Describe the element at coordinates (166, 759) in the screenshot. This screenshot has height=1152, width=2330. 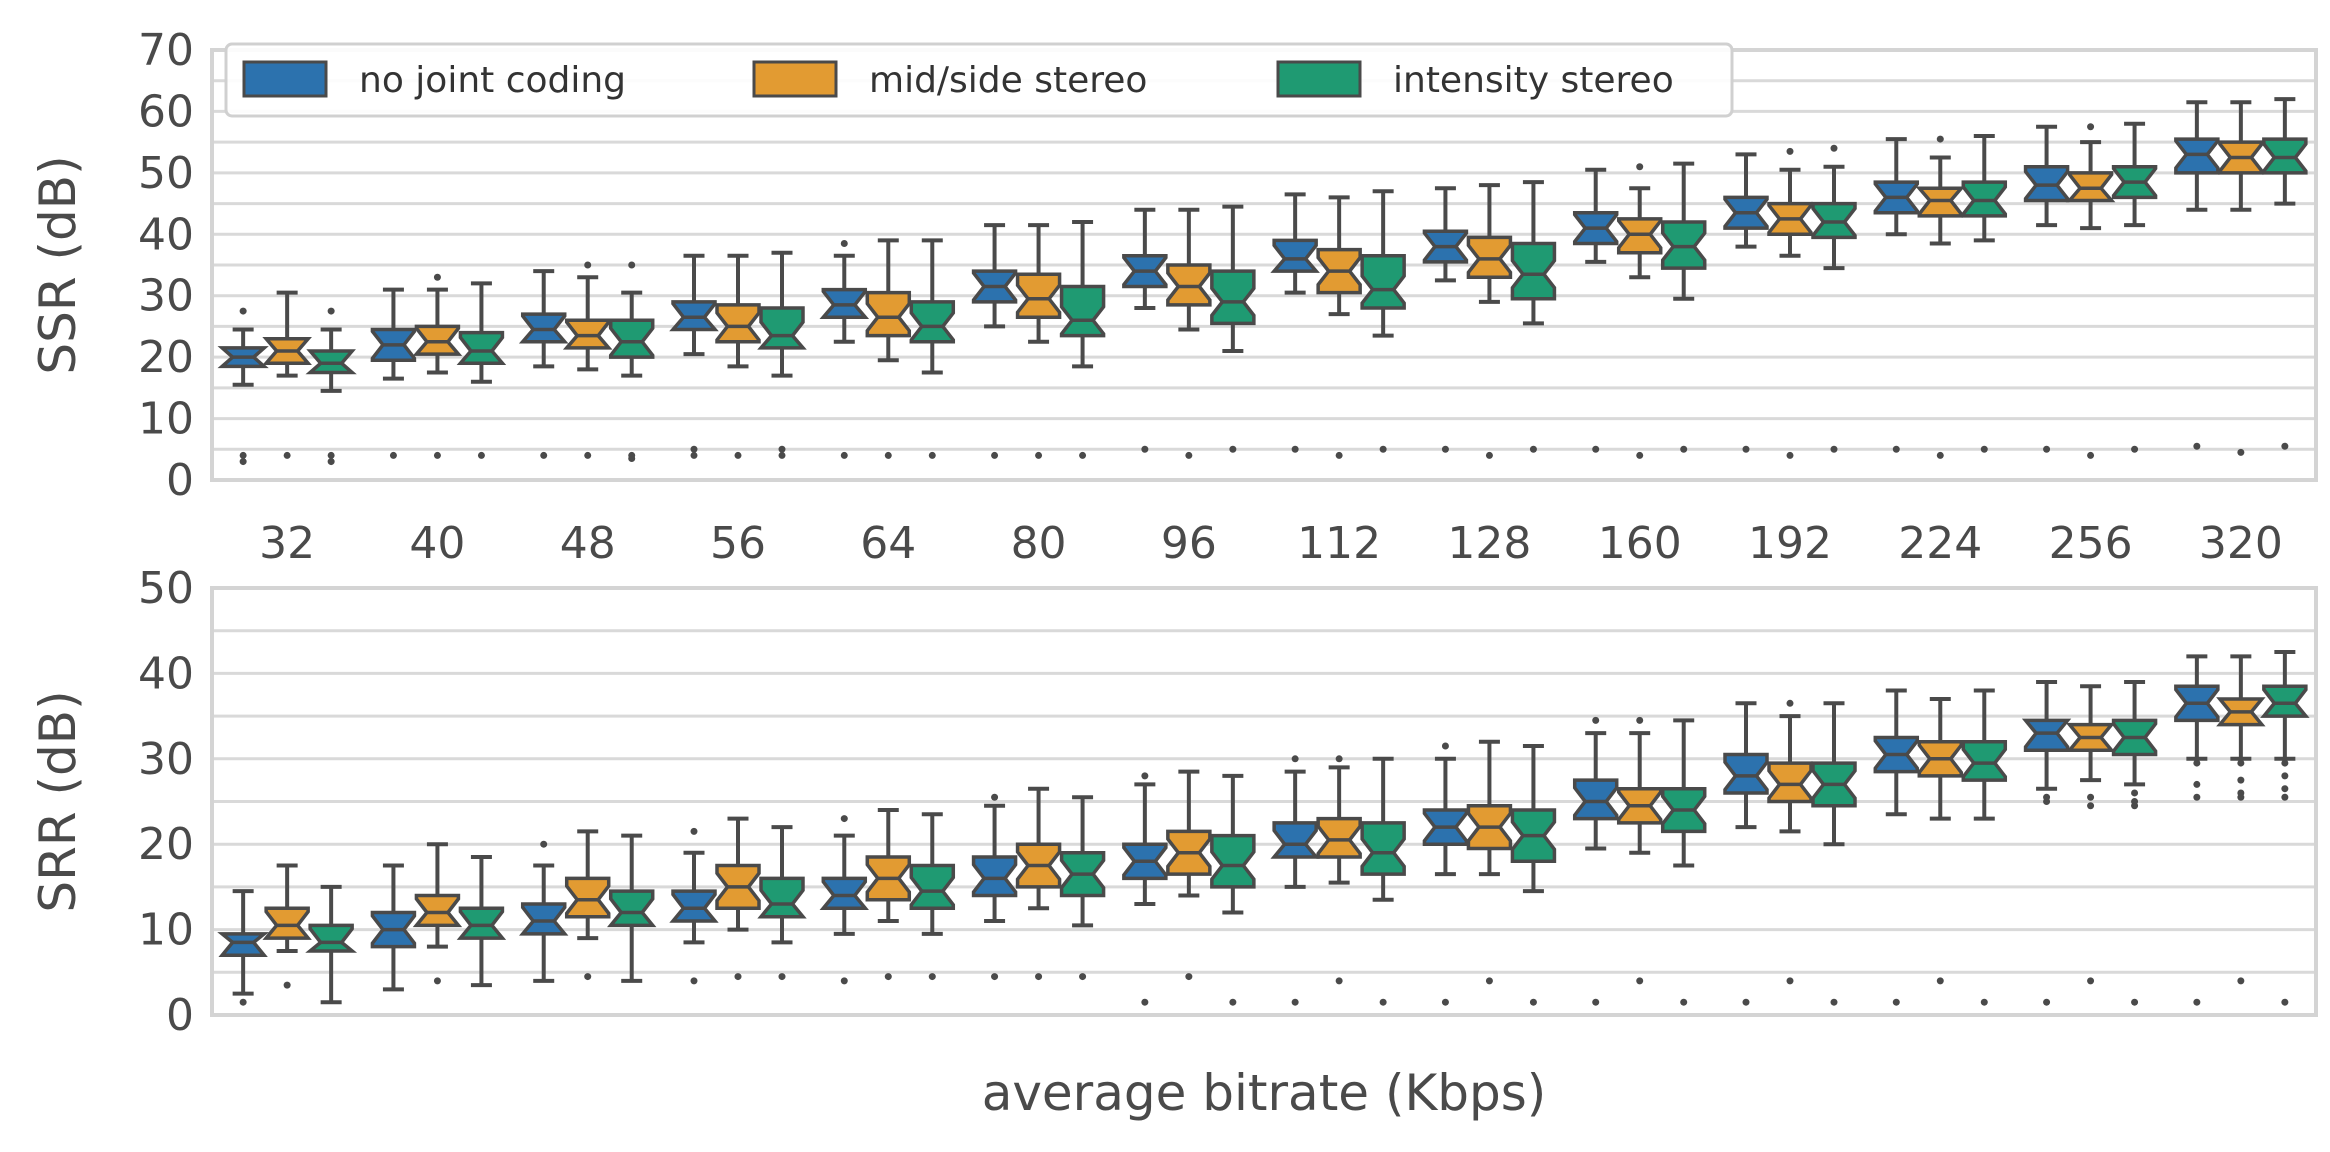
I see `y-tick-label: 30` at that location.